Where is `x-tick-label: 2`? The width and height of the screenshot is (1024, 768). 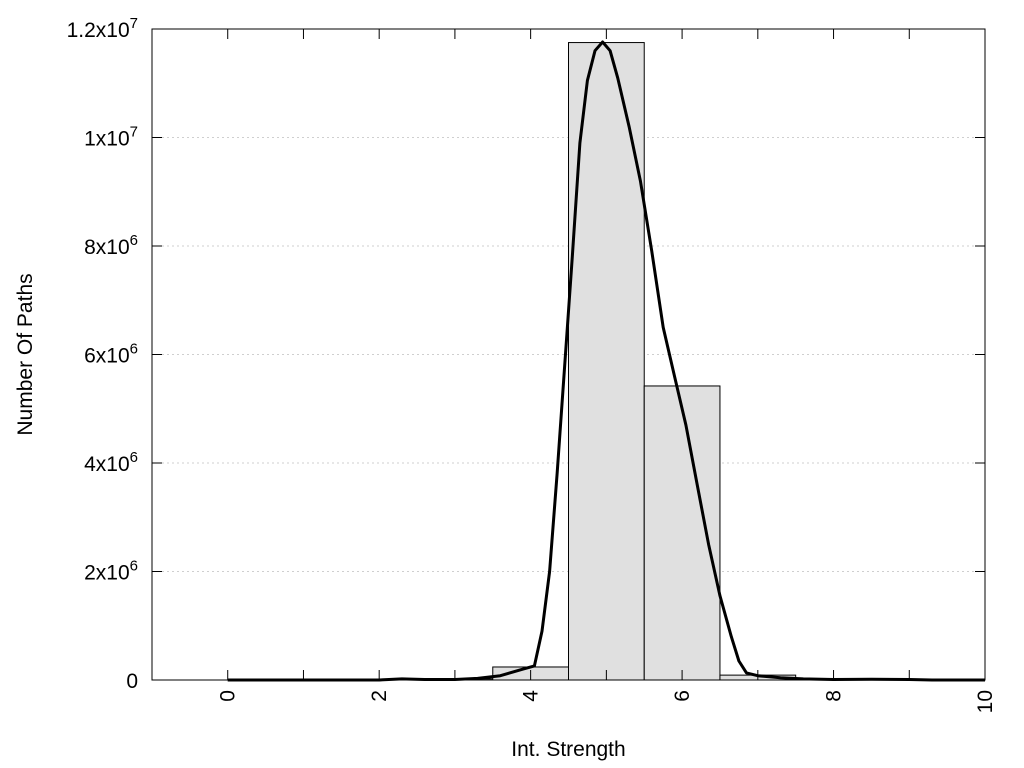 x-tick-label: 2 is located at coordinates (379, 696).